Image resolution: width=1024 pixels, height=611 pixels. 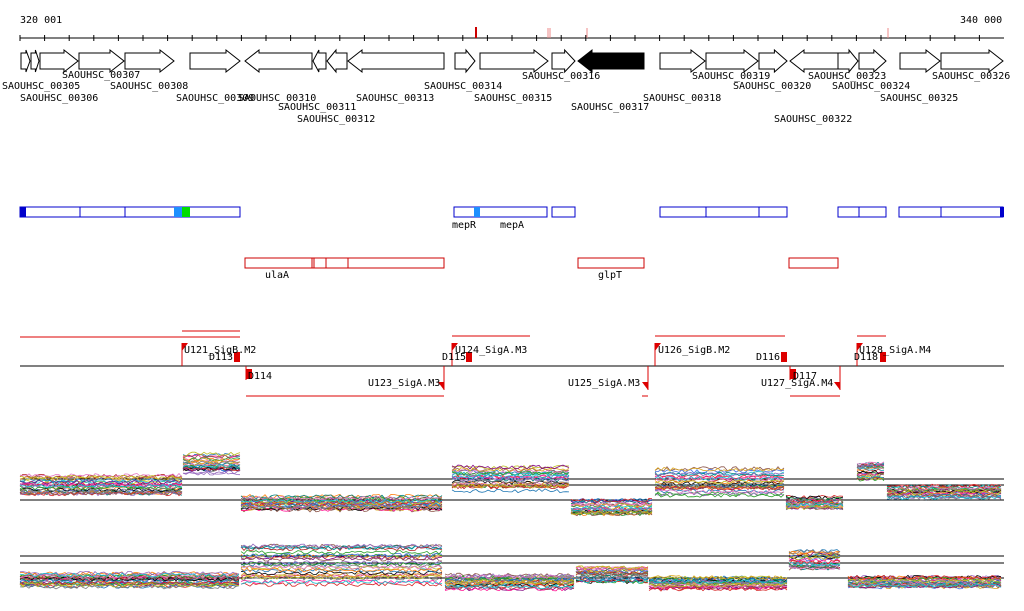 What do you see at coordinates (59, 98) in the screenshot?
I see `gene-label: SAOUHSC_00306` at bounding box center [59, 98].